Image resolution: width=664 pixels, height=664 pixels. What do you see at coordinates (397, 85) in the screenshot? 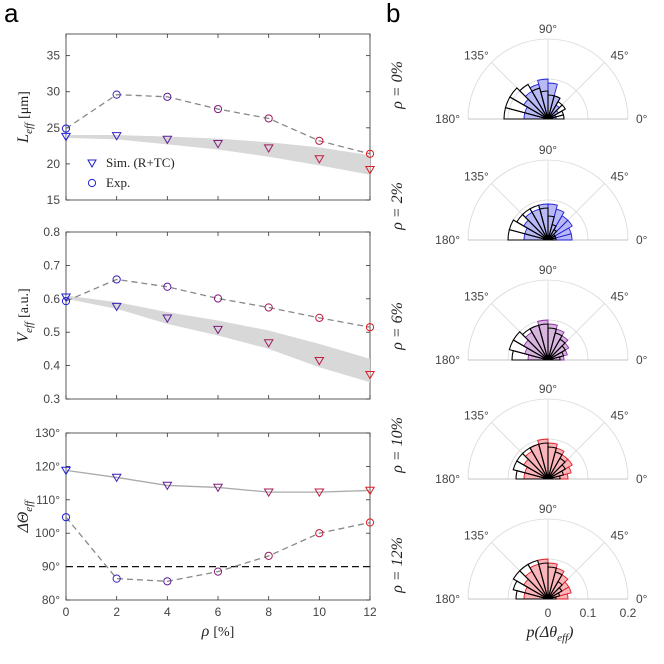
I see `rho-label: ρ = 0%` at bounding box center [397, 85].